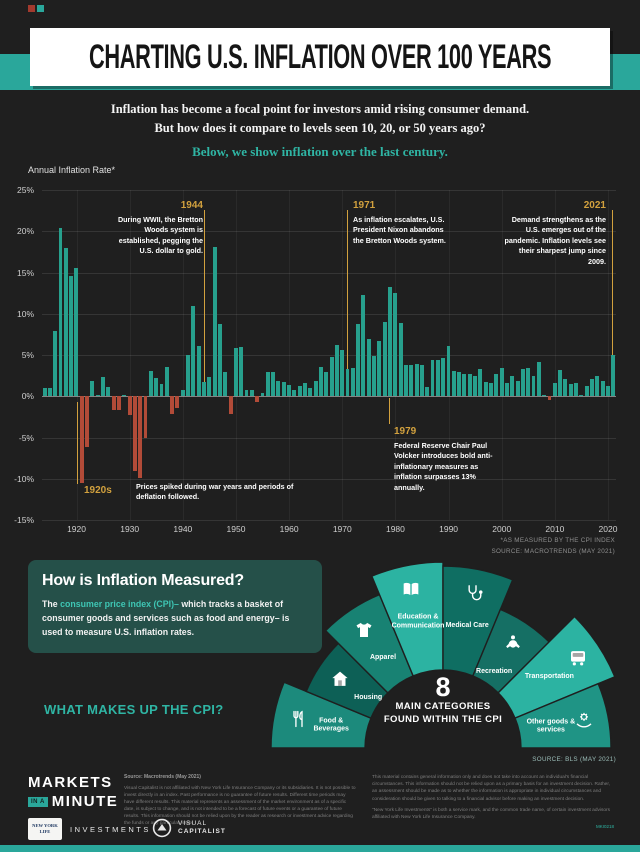 This screenshot has height=852, width=640. Describe the element at coordinates (143, 580) in the screenshot. I see `measured-heading: How is Inflation Measured?` at that location.